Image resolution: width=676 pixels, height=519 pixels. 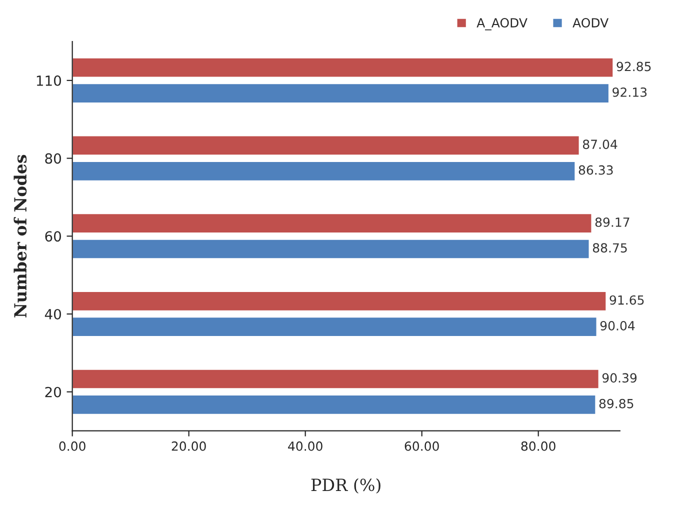 What do you see at coordinates (421, 446) in the screenshot?
I see `x-tick-label: 60.00` at bounding box center [421, 446].